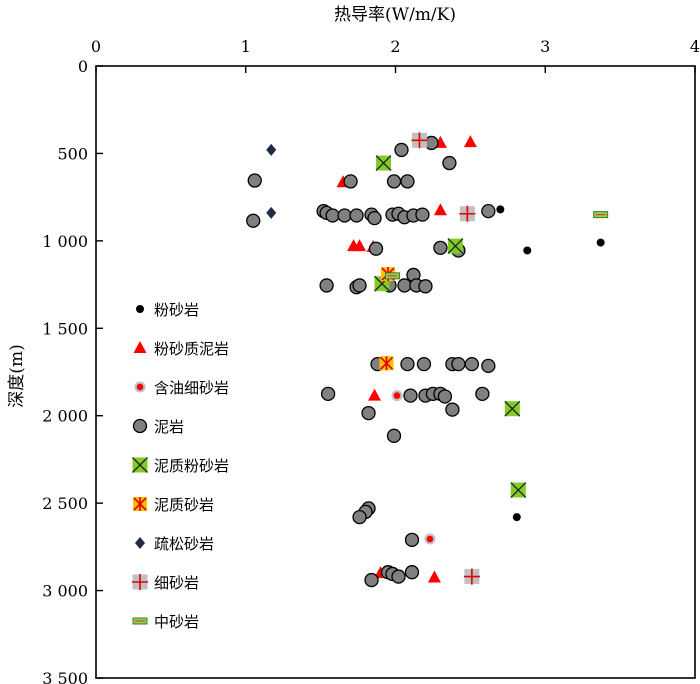 The image size is (700, 684). Describe the element at coordinates (184, 505) in the screenshot. I see `legend-label: 泥质砂岩` at that location.